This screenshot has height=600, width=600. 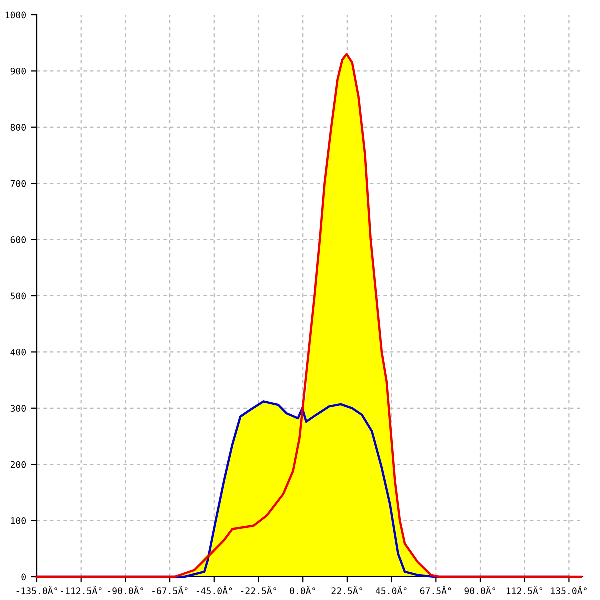 What do you see at coordinates (347, 590) in the screenshot?
I see `x-tick-label: 22.5Â°` at bounding box center [347, 590].